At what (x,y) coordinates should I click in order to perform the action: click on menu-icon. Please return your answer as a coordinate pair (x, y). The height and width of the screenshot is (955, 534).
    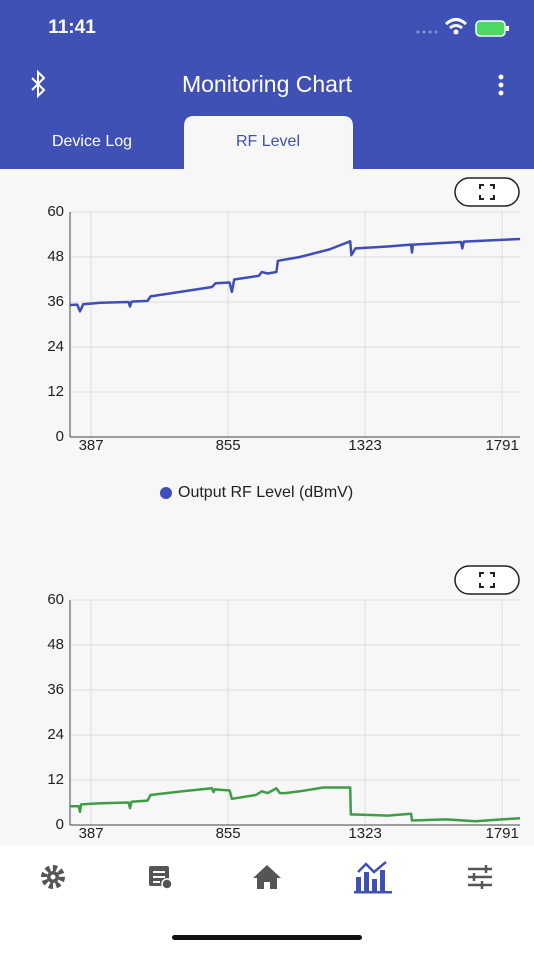
    Looking at the image, I should click on (501, 85).